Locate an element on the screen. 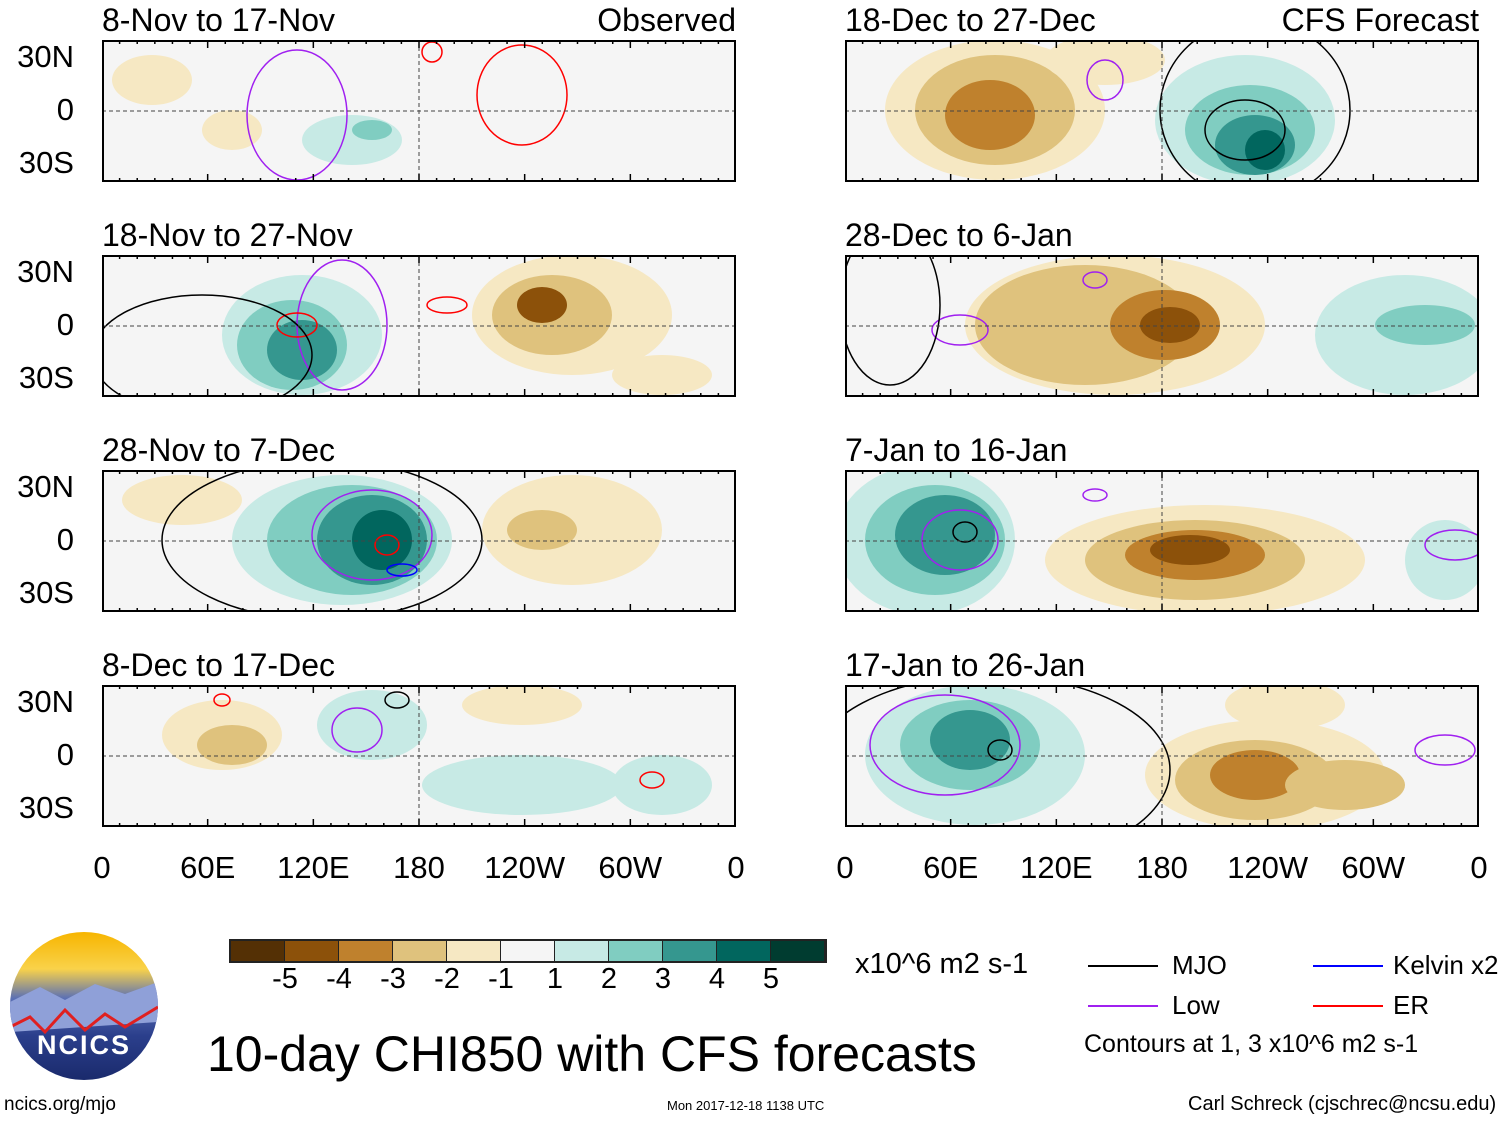 The width and height of the screenshot is (1510, 1121). legend-kelvin: Kelvin x2 is located at coordinates (1446, 965).